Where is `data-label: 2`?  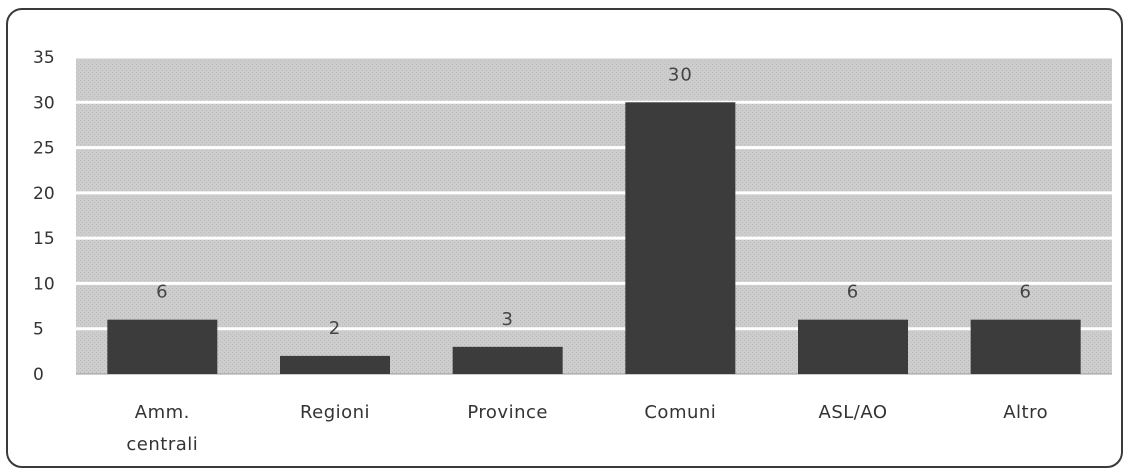 data-label: 2 is located at coordinates (335, 328).